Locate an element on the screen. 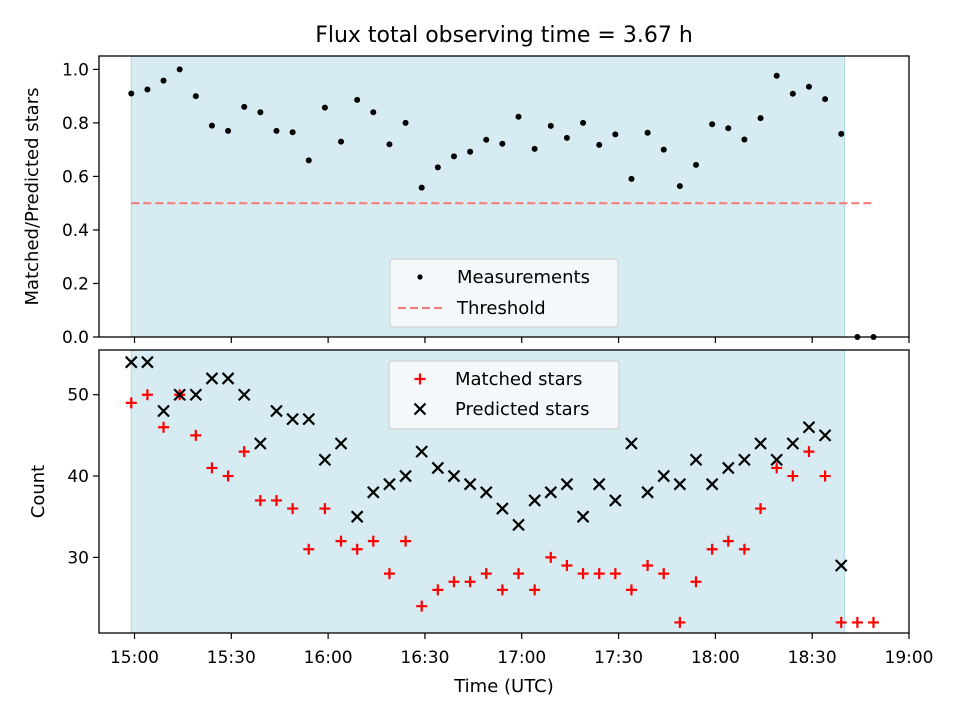 This screenshot has height=720, width=960. legend-threshold-label: Threshold is located at coordinates (501, 308).